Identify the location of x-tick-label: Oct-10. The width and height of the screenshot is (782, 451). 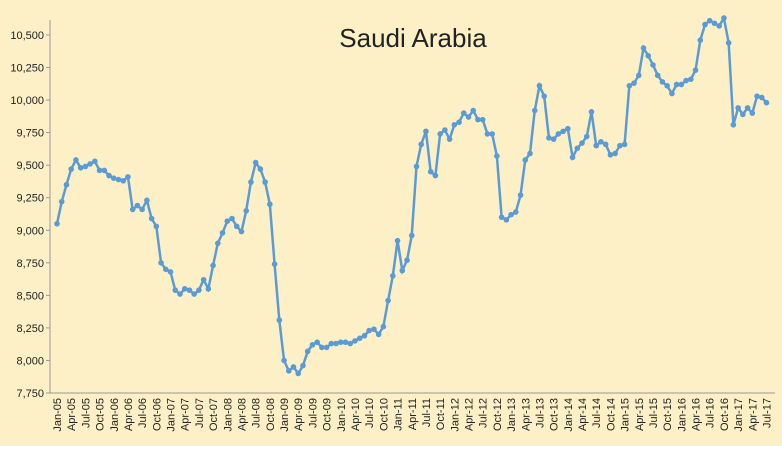
(384, 414).